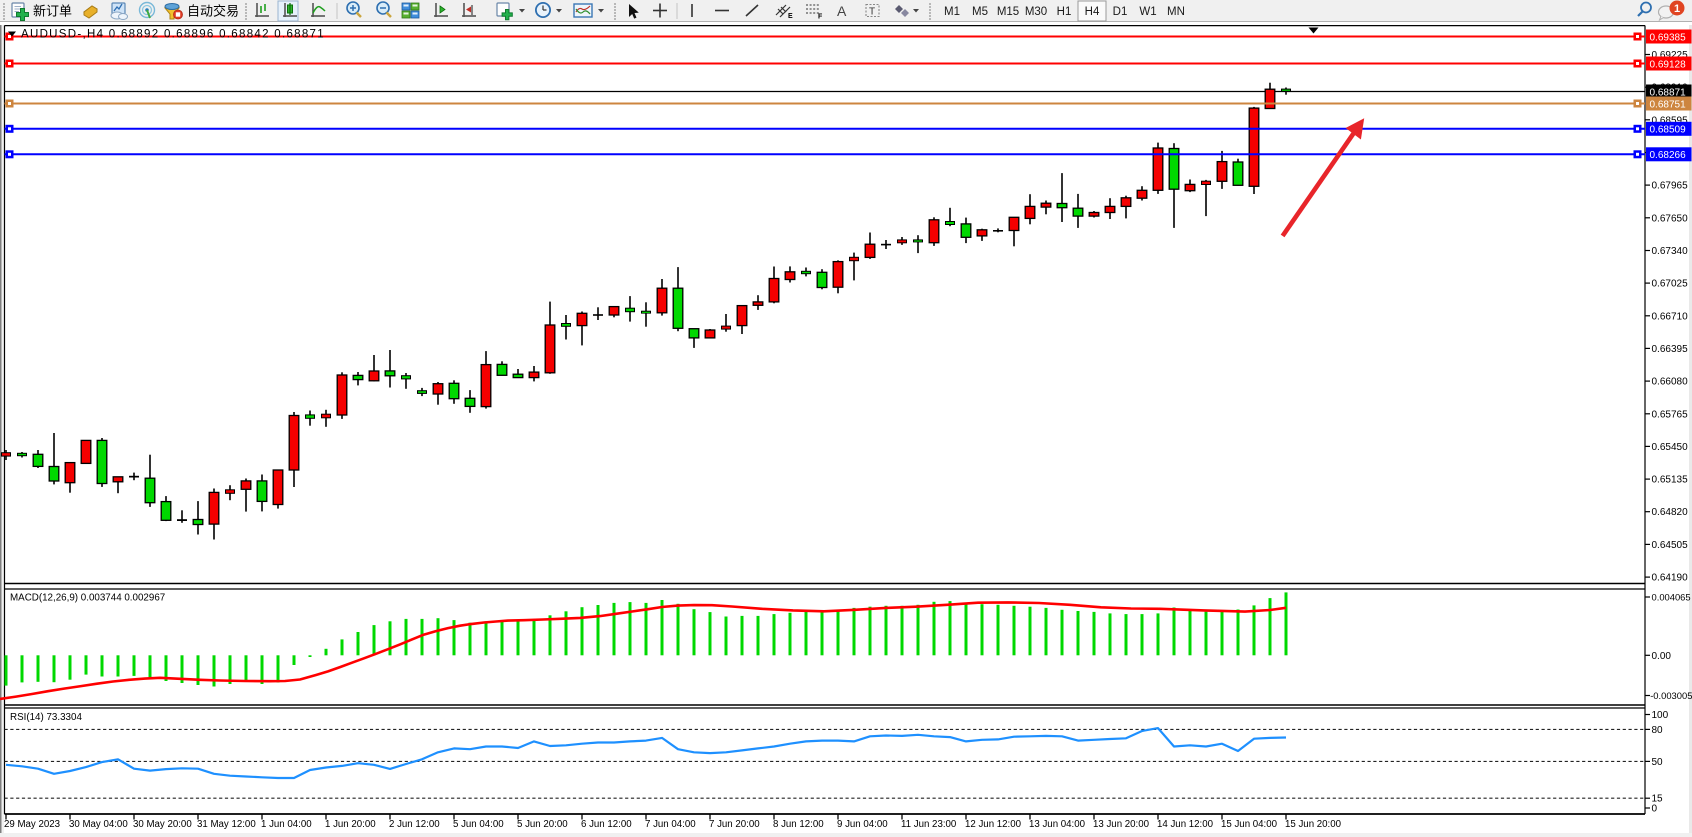 The image size is (1692, 837). What do you see at coordinates (1658, 762) in the screenshot?
I see `svg-text: 50` at bounding box center [1658, 762].